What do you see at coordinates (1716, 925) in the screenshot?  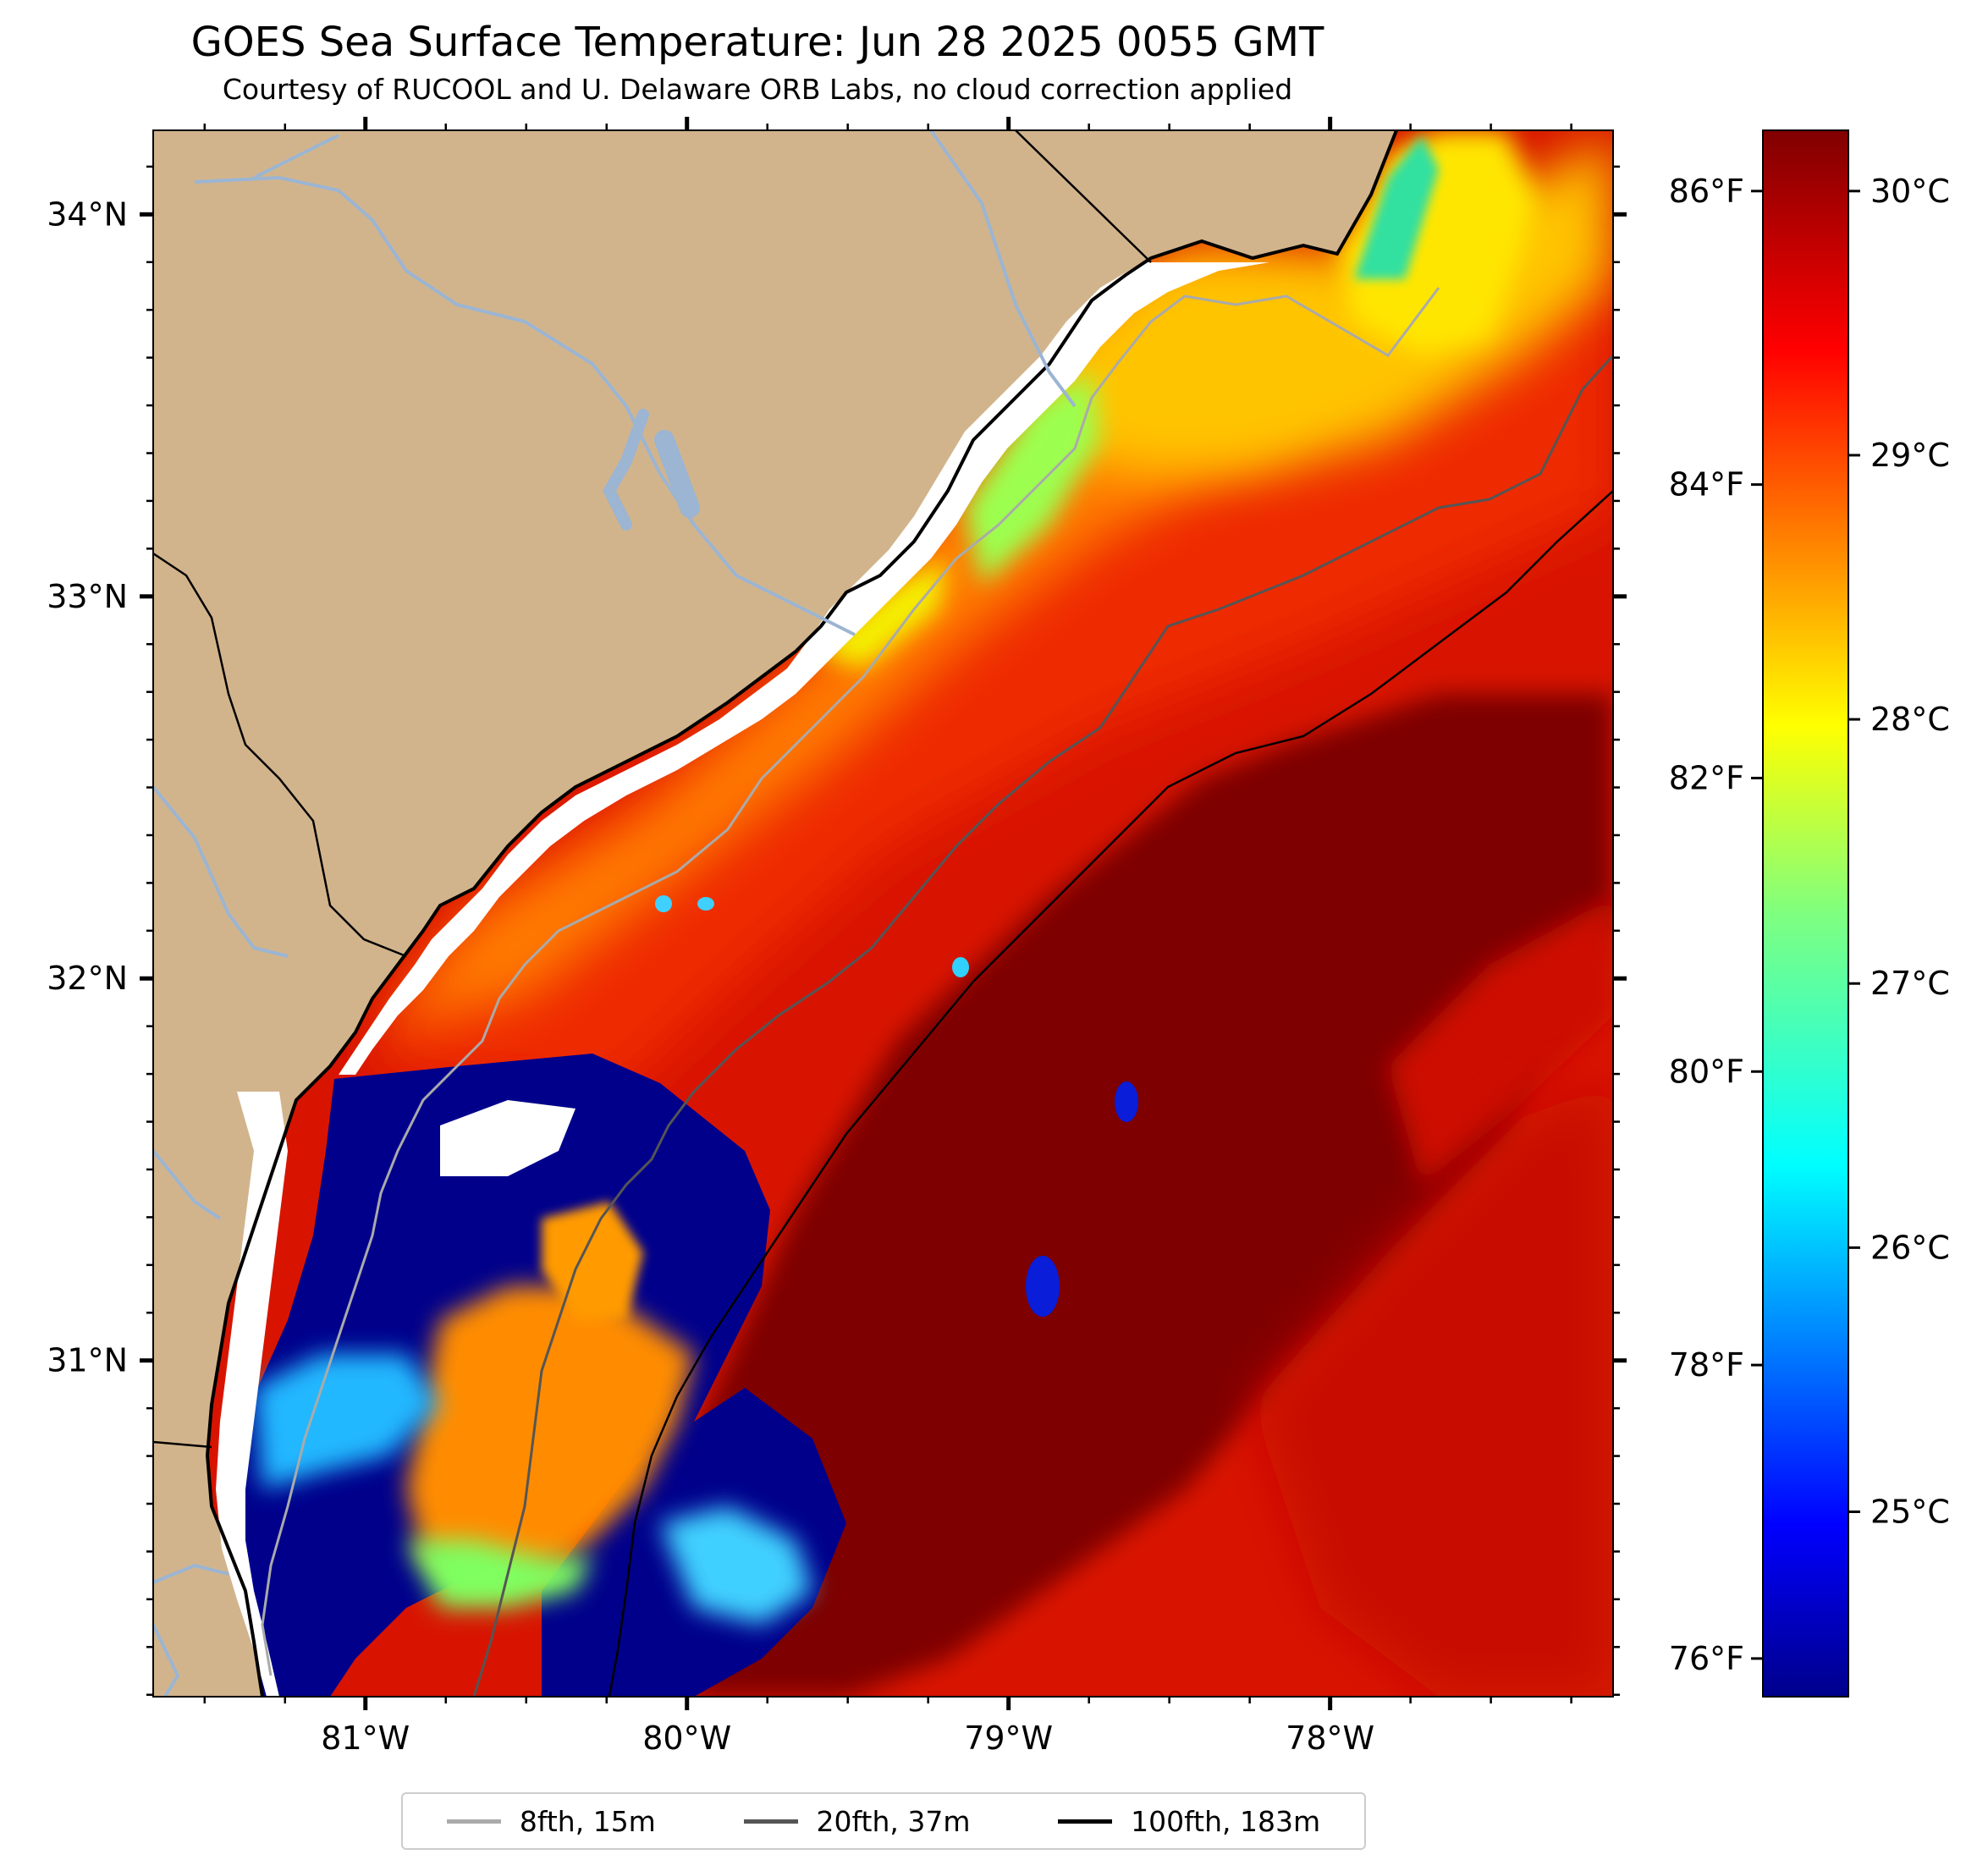 I see `colorbar-fahrenheit-axis: 76°F 78°F 80°F 82°F 84°F 86°F` at bounding box center [1716, 925].